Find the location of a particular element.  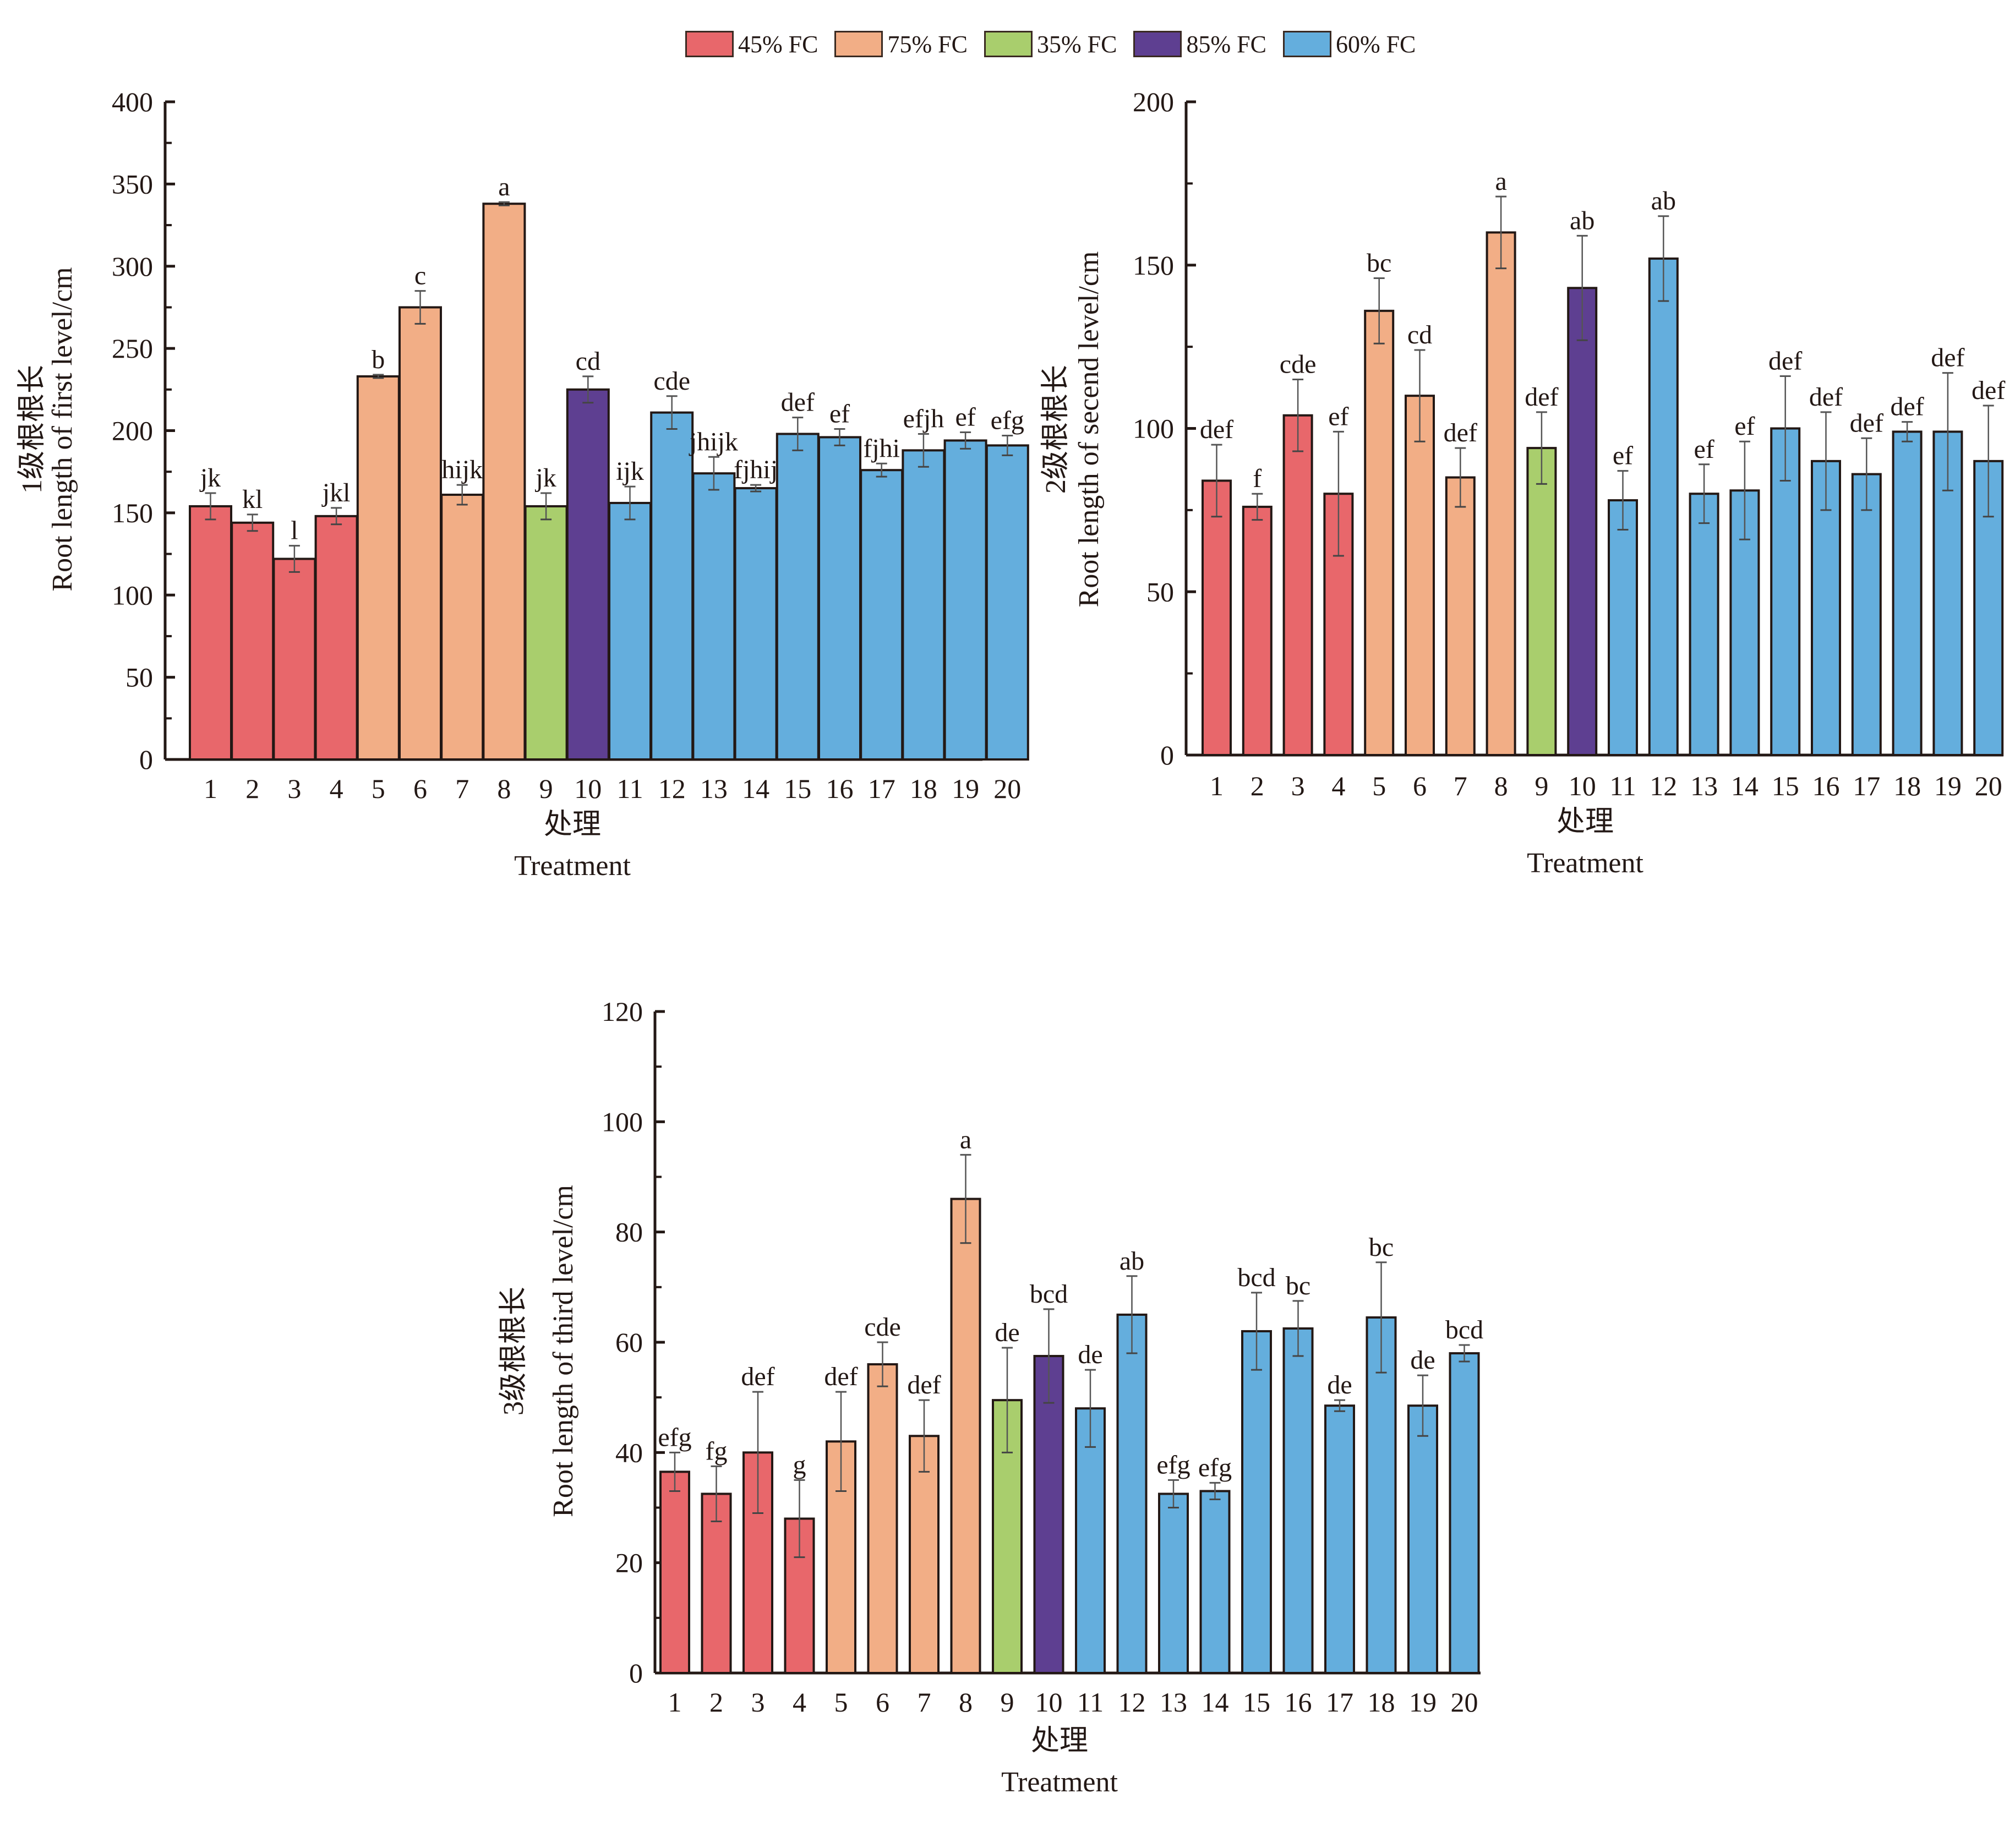

legend-item-45fc: 45% FC is located at coordinates (752, 44).